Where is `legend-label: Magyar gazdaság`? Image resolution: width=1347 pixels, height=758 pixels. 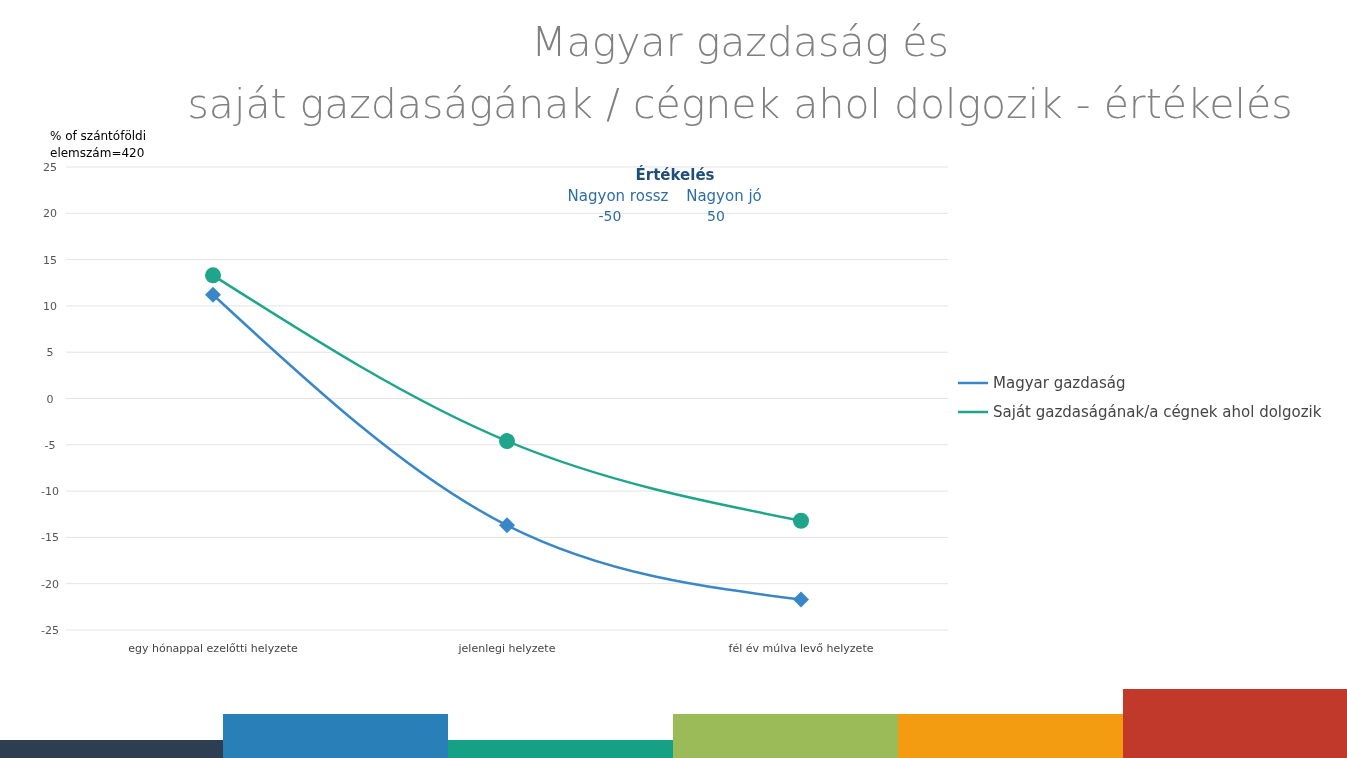
legend-label: Magyar gazdaság is located at coordinates (1059, 383).